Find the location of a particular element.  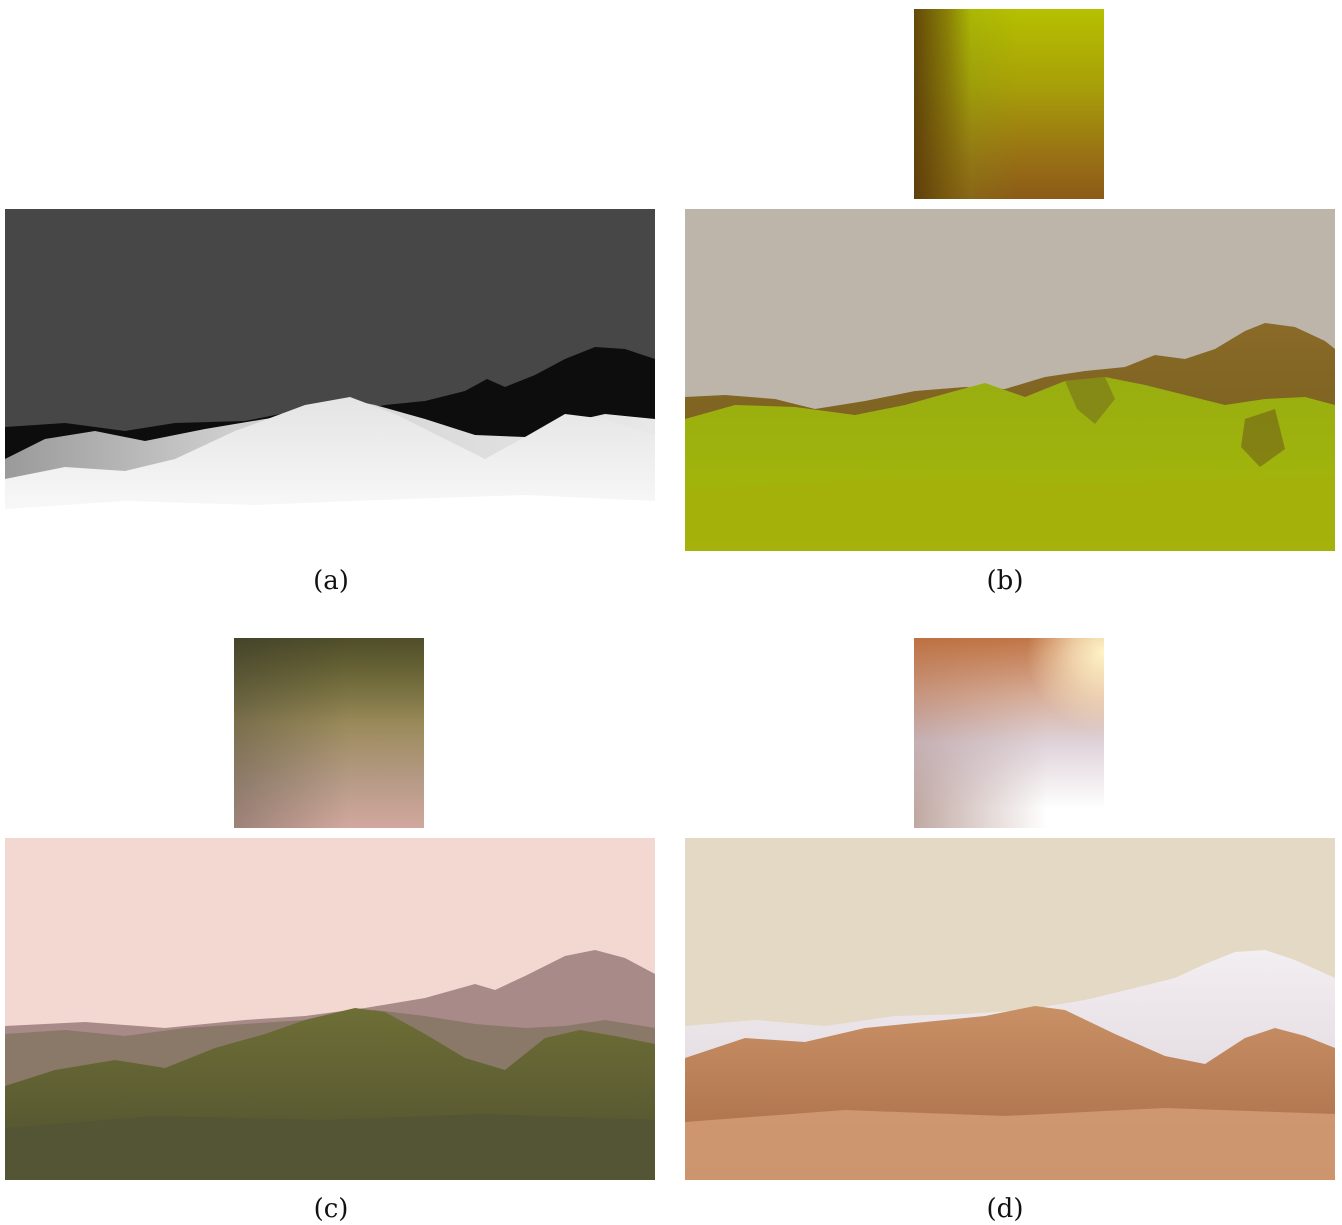

terrain-render-d is located at coordinates (1010, 1009).